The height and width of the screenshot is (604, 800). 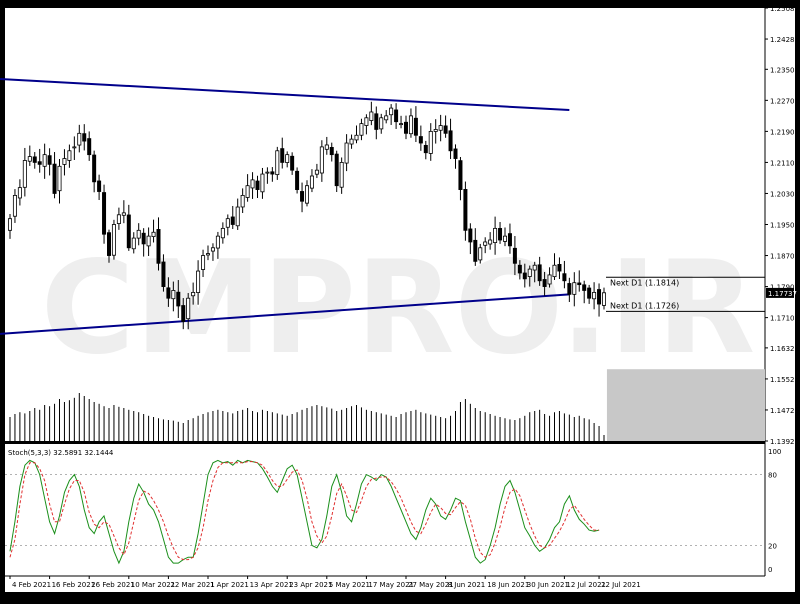 What do you see at coordinates (780, 292) in the screenshot?
I see `current-price-box` at bounding box center [780, 292].